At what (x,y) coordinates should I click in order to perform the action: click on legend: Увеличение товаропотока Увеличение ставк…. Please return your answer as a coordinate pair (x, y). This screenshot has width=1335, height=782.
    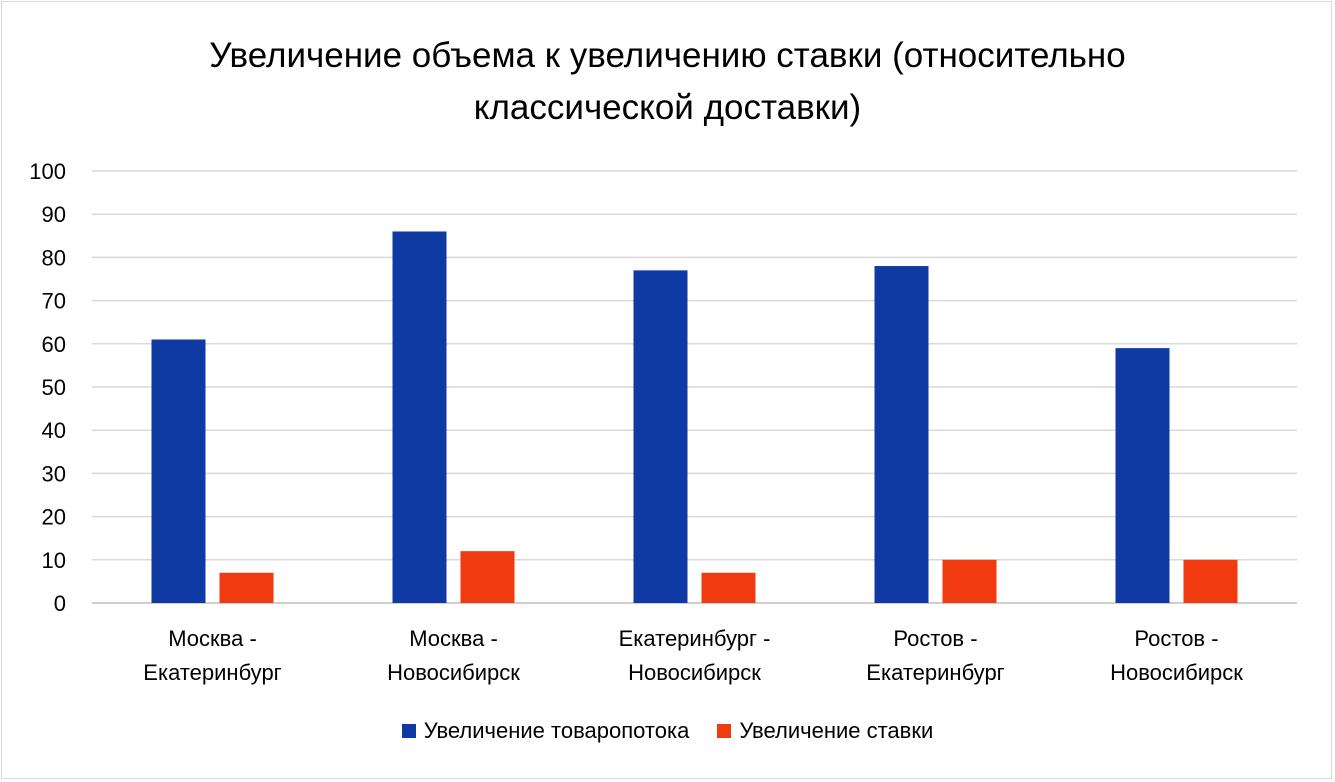
    Looking at the image, I should click on (667, 731).